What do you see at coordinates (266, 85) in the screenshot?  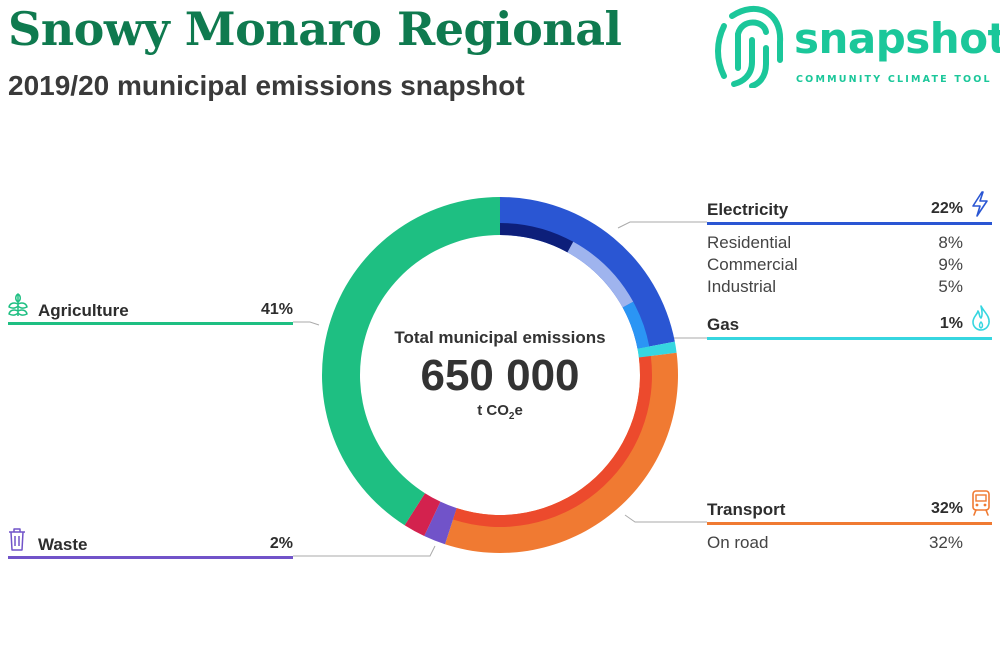 I see `page-subtitle: 2019/20 municipal emissions snapshot` at bounding box center [266, 85].